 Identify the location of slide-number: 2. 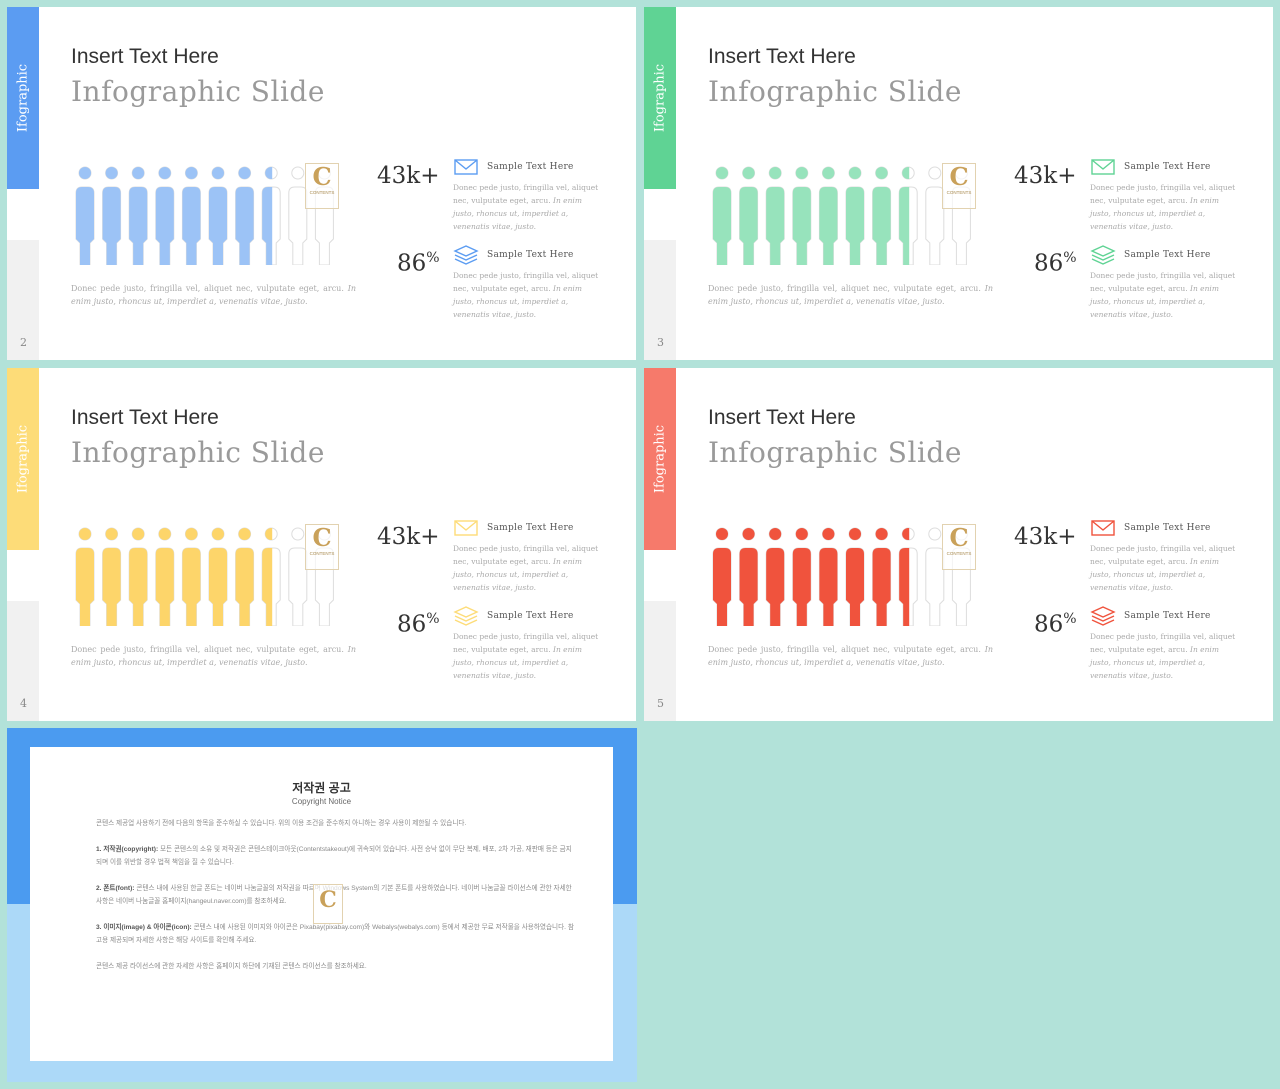
(23, 342).